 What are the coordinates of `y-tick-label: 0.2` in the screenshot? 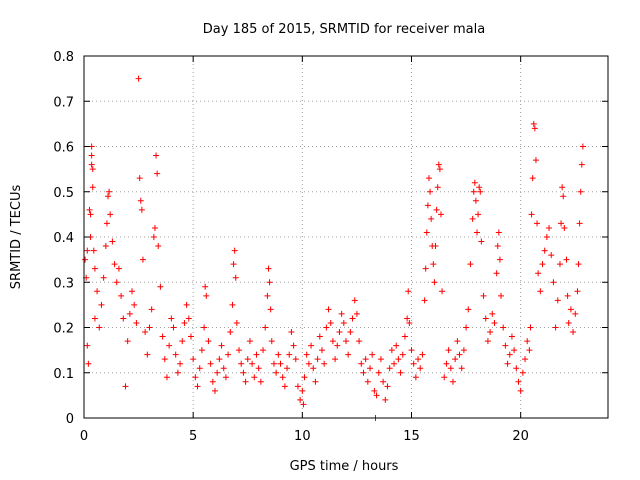 It's located at (63, 329).